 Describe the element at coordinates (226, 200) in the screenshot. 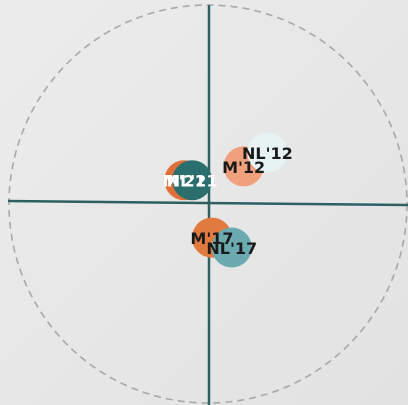

I see `points` at that location.